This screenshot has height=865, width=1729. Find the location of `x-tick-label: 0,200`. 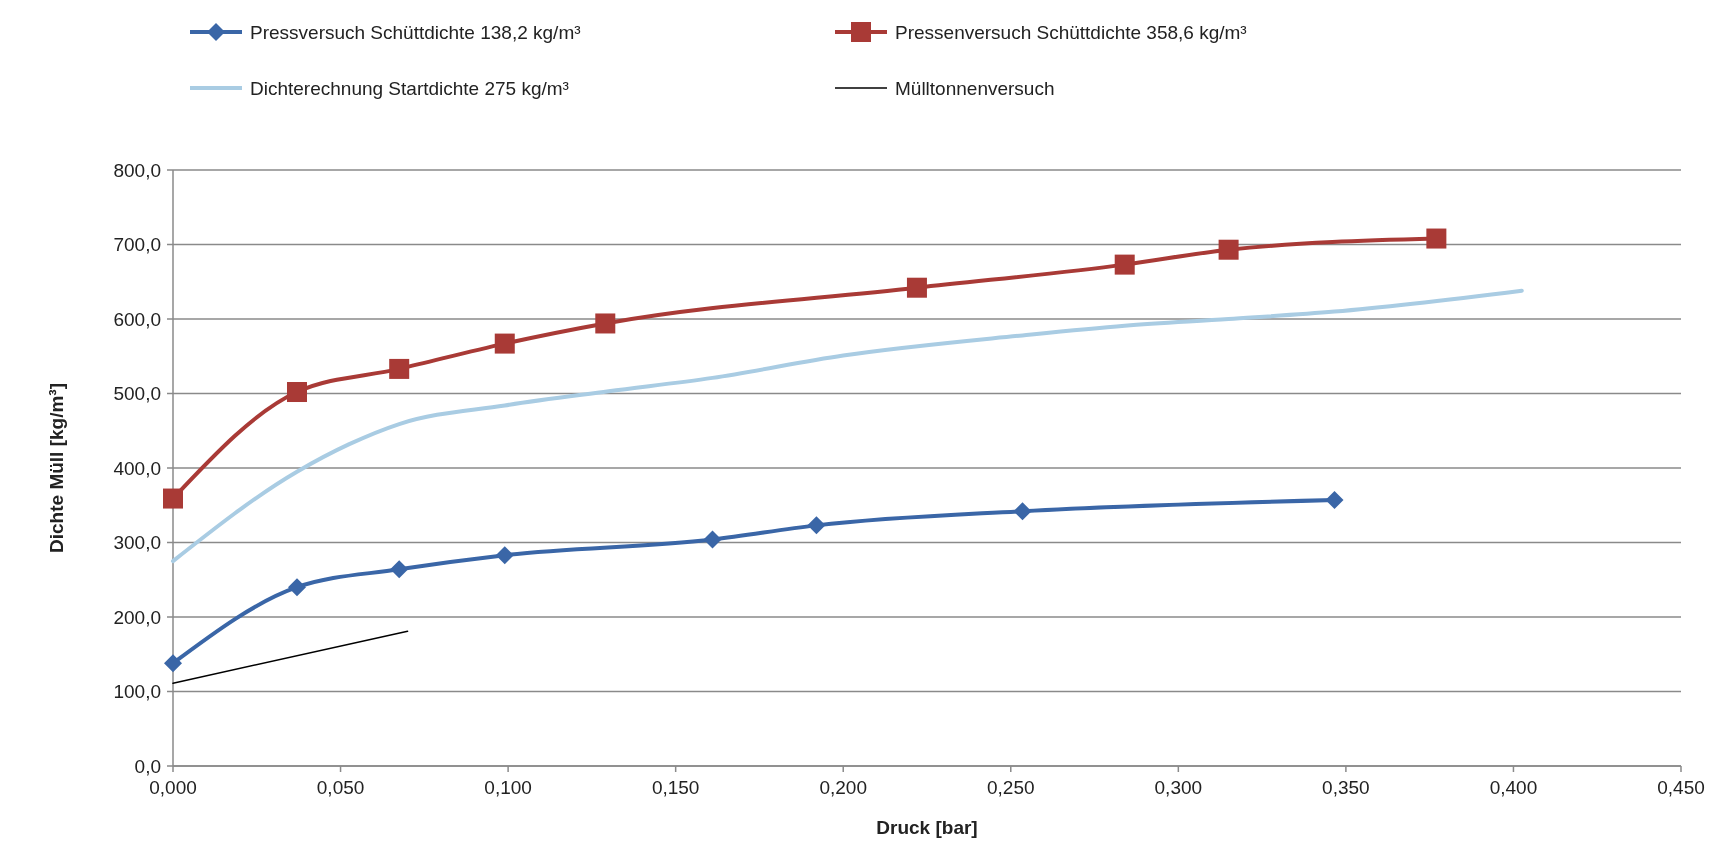

x-tick-label: 0,200 is located at coordinates (843, 787).